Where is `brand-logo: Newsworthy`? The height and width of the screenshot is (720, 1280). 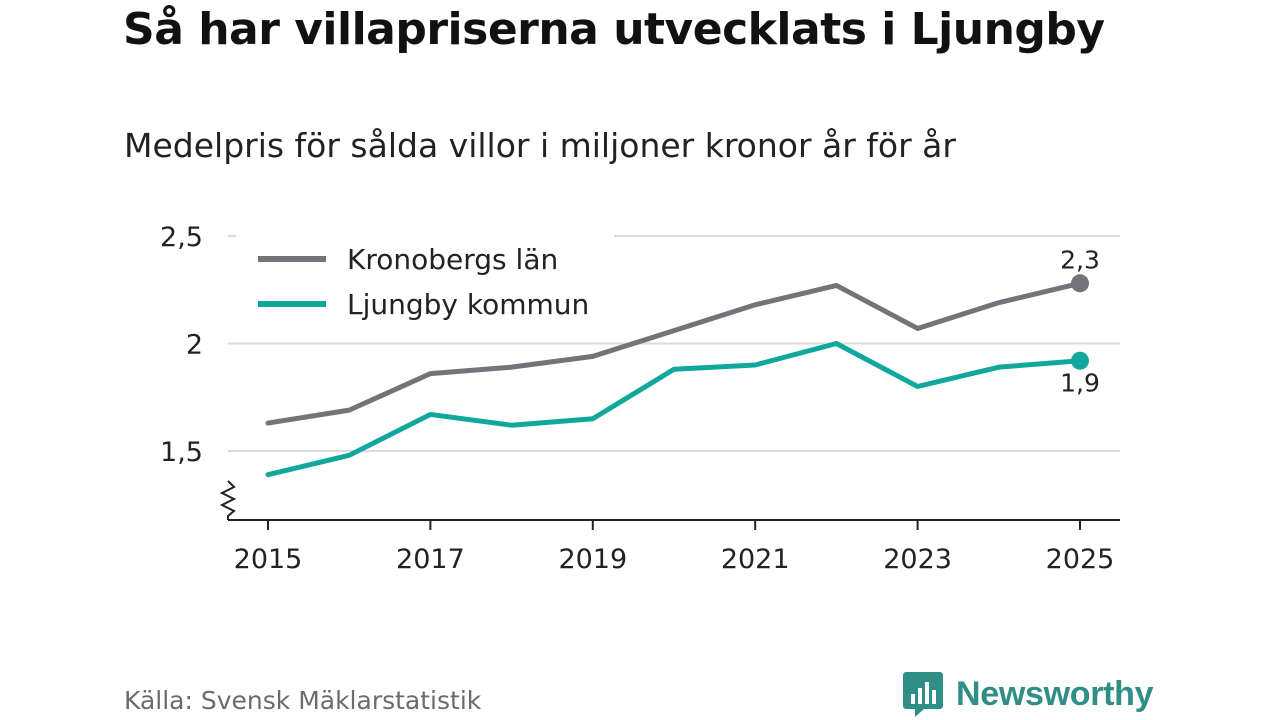
brand-logo: Newsworthy is located at coordinates (1028, 694).